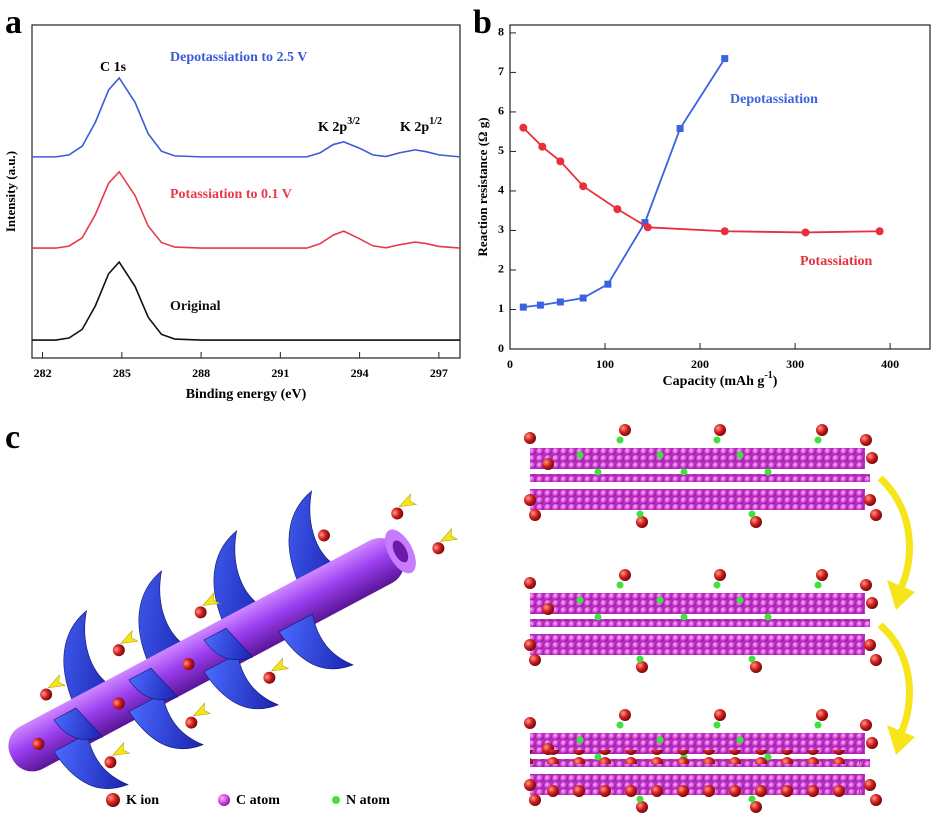 The height and width of the screenshot is (836, 934). I want to click on panel-label: b, so click(482, 22).